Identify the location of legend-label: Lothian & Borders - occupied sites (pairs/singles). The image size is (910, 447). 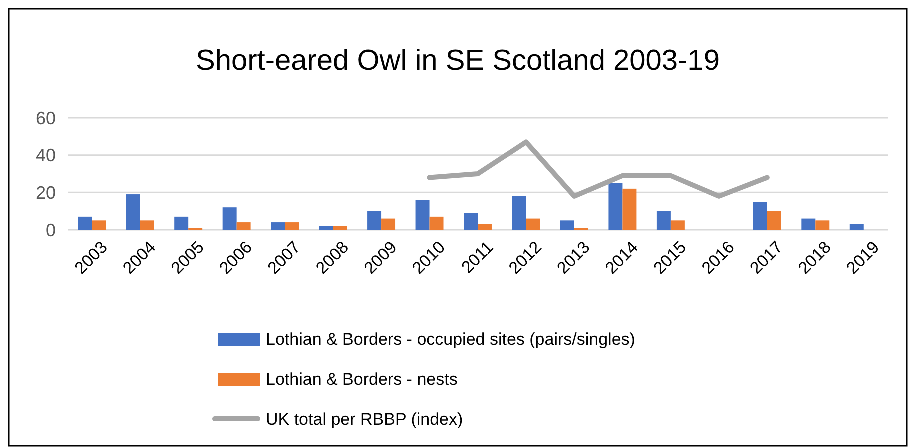
(451, 339).